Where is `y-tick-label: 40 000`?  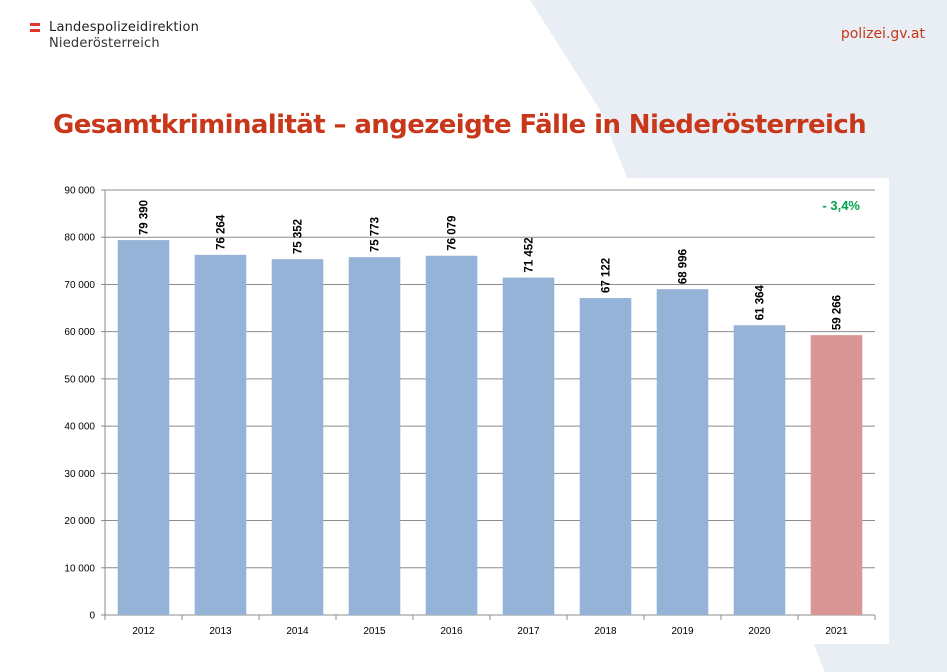 y-tick-label: 40 000 is located at coordinates (79, 427).